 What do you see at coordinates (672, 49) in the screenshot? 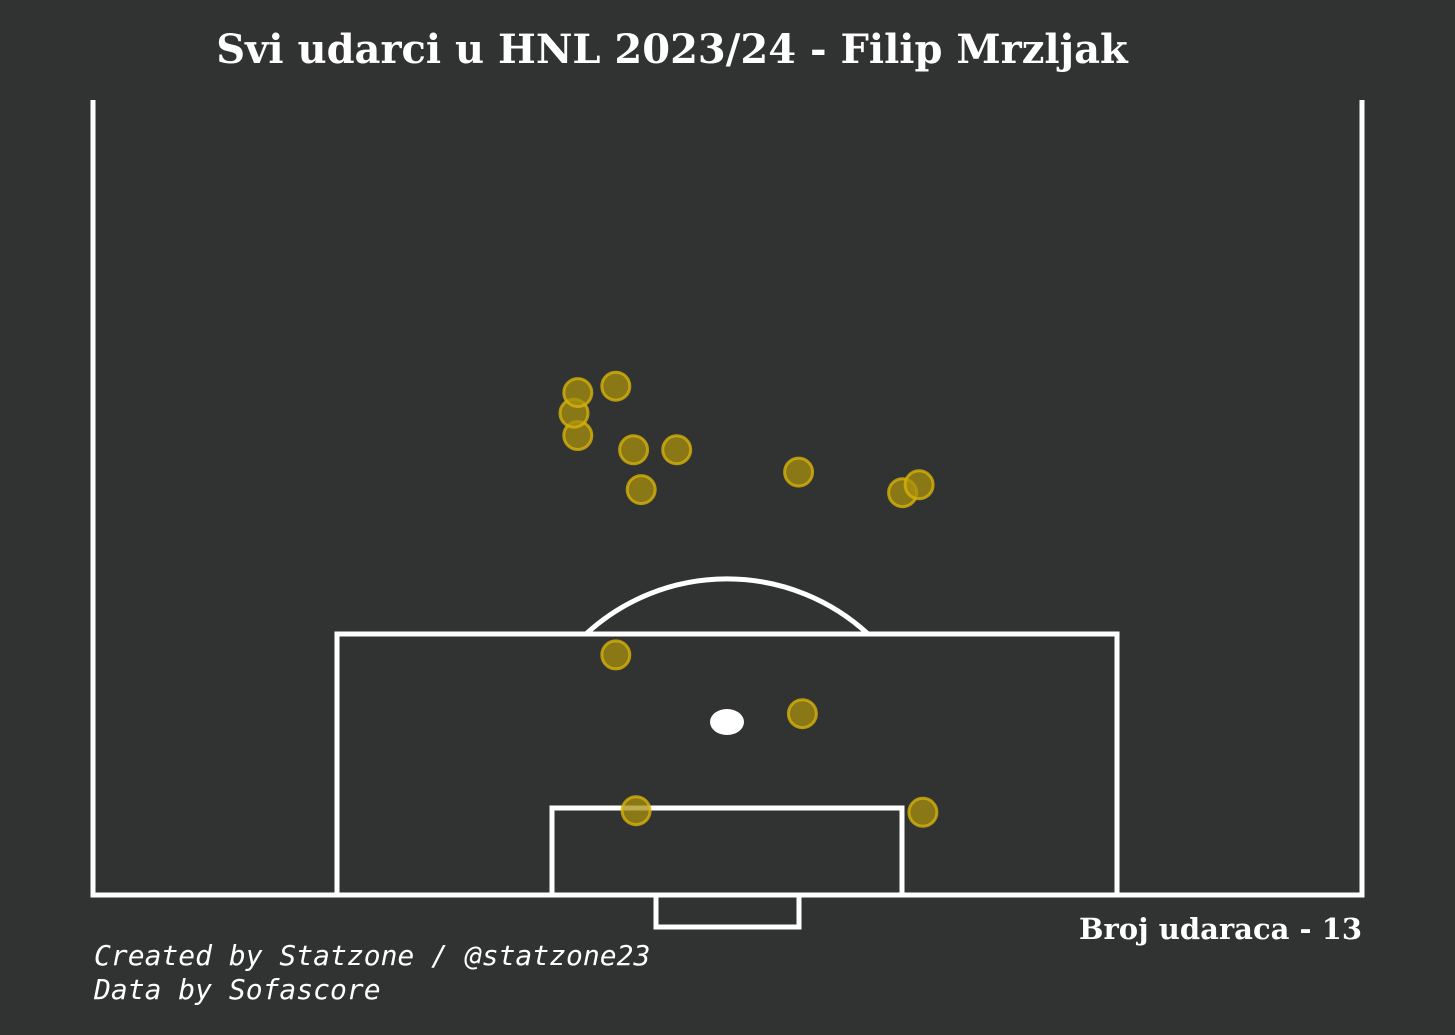
I see `chart-title: Svi udarci u HNL 2023/24 - Filip Mrzljak` at bounding box center [672, 49].